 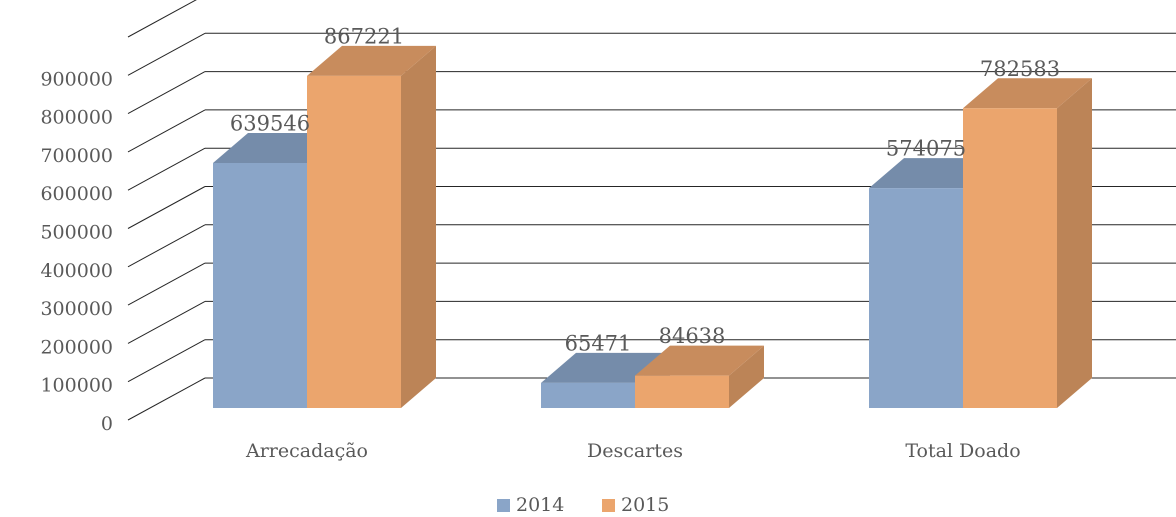 What do you see at coordinates (962, 451) in the screenshot?
I see `x-tick-label: Total Doado` at bounding box center [962, 451].